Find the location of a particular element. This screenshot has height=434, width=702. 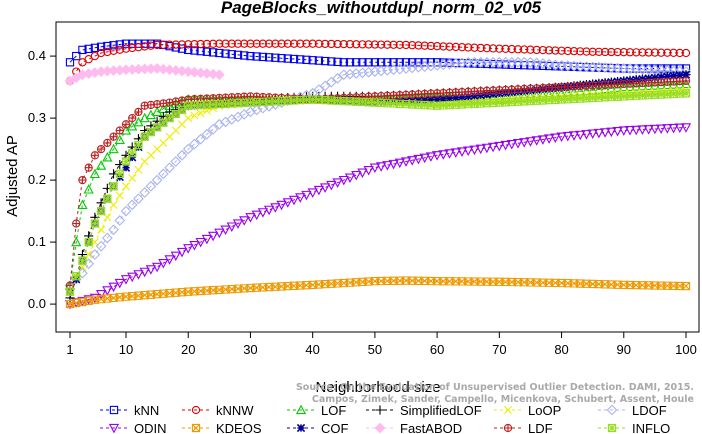

legend-label: LDF is located at coordinates (540, 427).